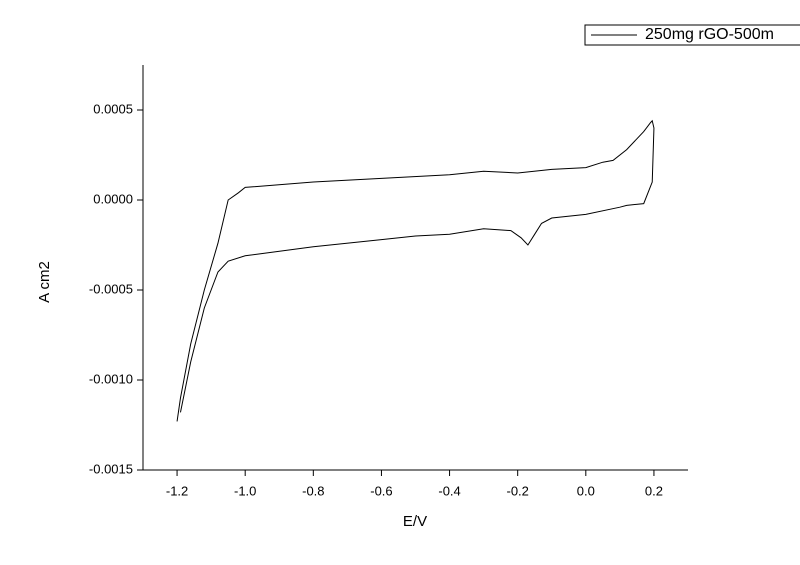 This screenshot has width=800, height=565. What do you see at coordinates (449, 490) in the screenshot?
I see `x-tick-label: -0.4` at bounding box center [449, 490].